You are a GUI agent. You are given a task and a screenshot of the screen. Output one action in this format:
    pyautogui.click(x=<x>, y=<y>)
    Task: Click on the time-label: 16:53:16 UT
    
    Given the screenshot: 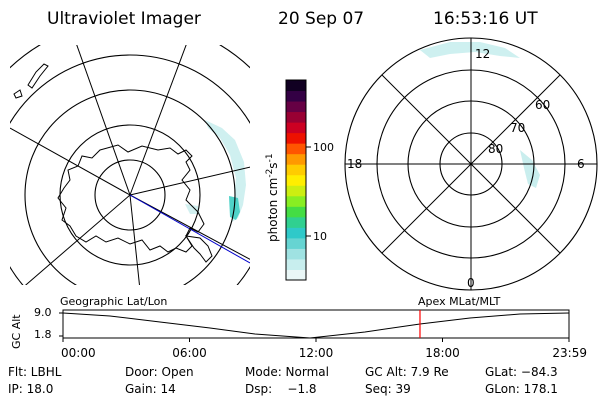 What is the action you would take?
    pyautogui.click(x=485, y=19)
    